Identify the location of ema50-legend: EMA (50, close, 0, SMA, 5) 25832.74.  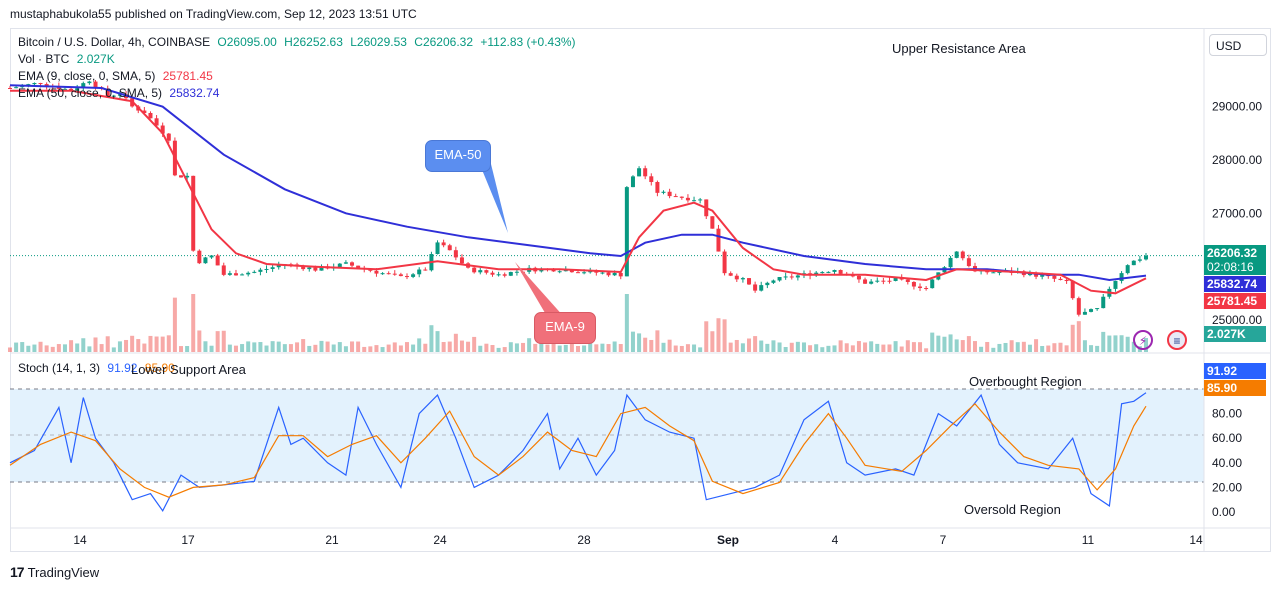
(120, 93).